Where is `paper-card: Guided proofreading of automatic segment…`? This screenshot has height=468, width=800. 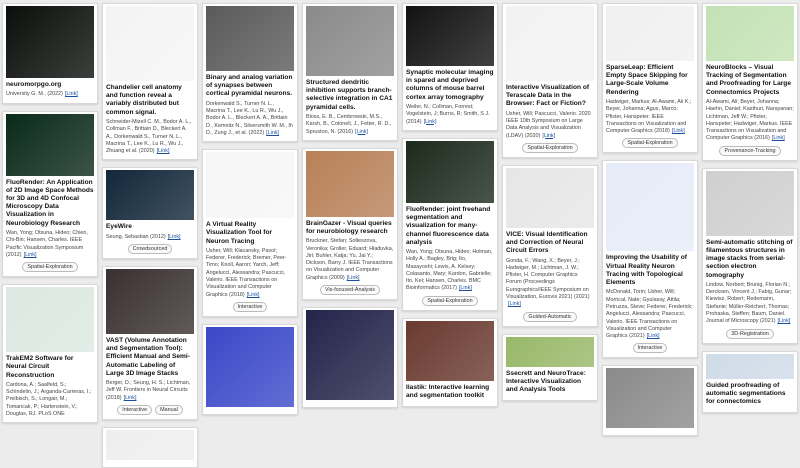 paper-card: Guided proofreading of automatic segment… is located at coordinates (750, 382).